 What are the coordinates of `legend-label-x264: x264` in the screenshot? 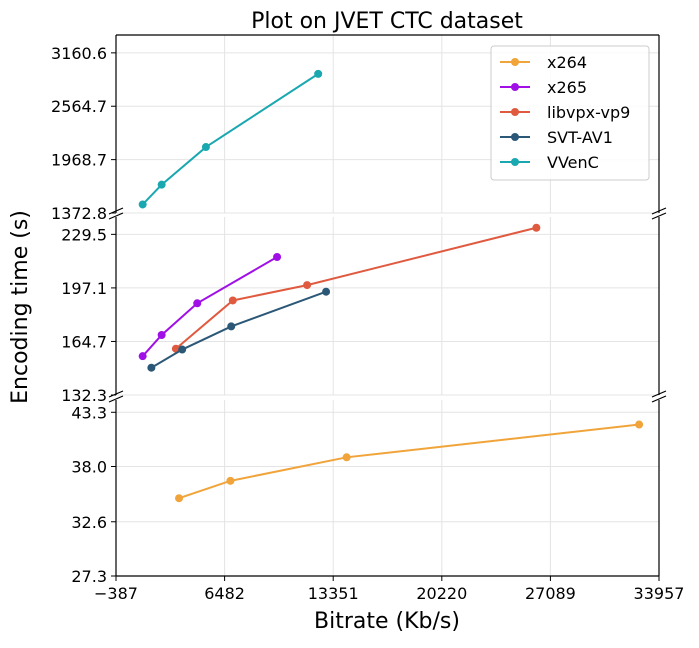 It's located at (567, 62).